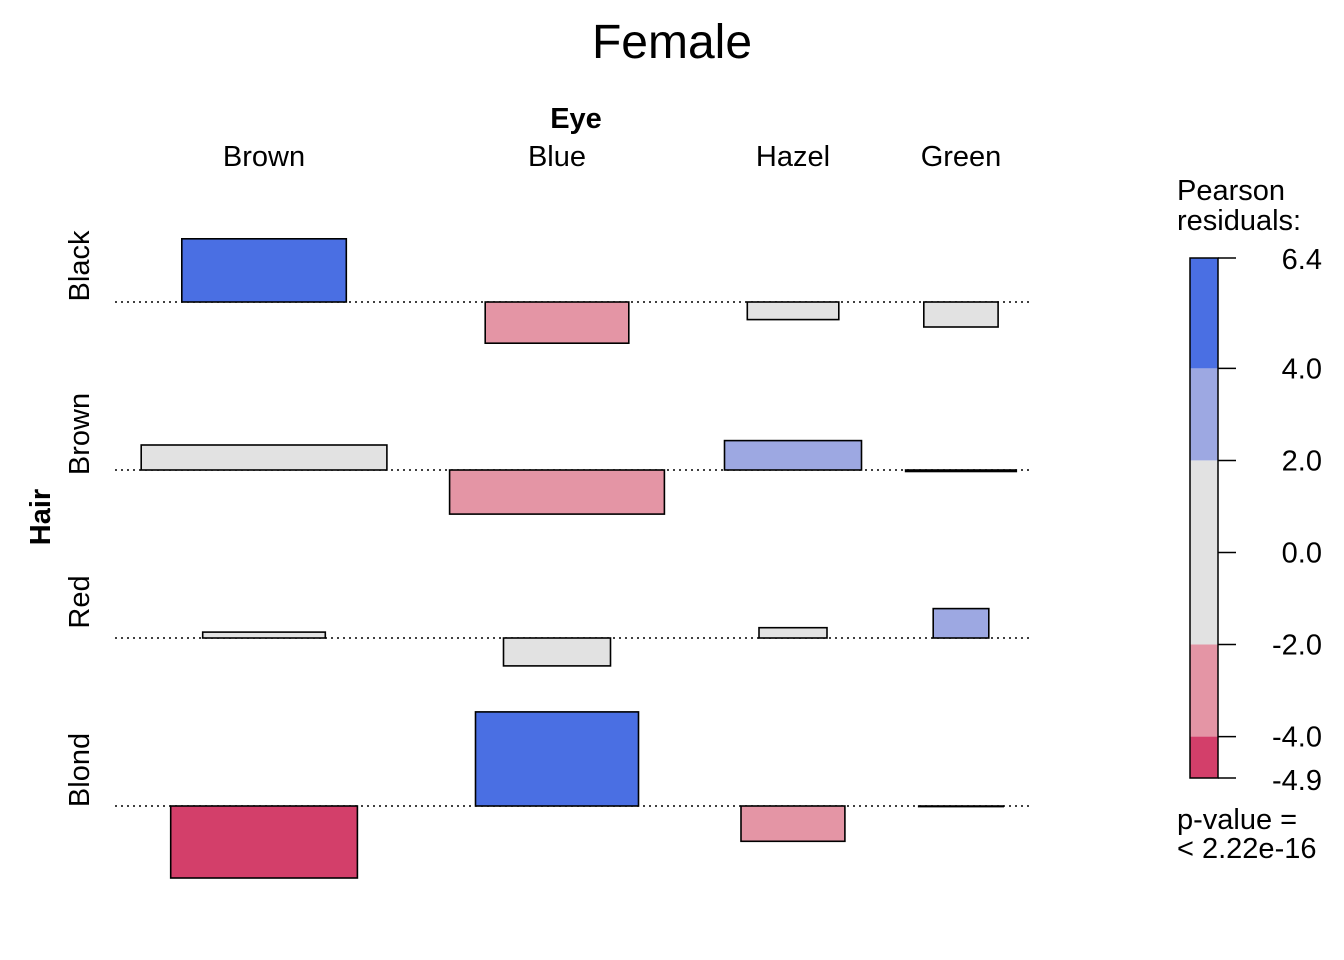 The width and height of the screenshot is (1344, 960). What do you see at coordinates (264, 457) in the screenshot?
I see `cell-brown-brown` at bounding box center [264, 457].